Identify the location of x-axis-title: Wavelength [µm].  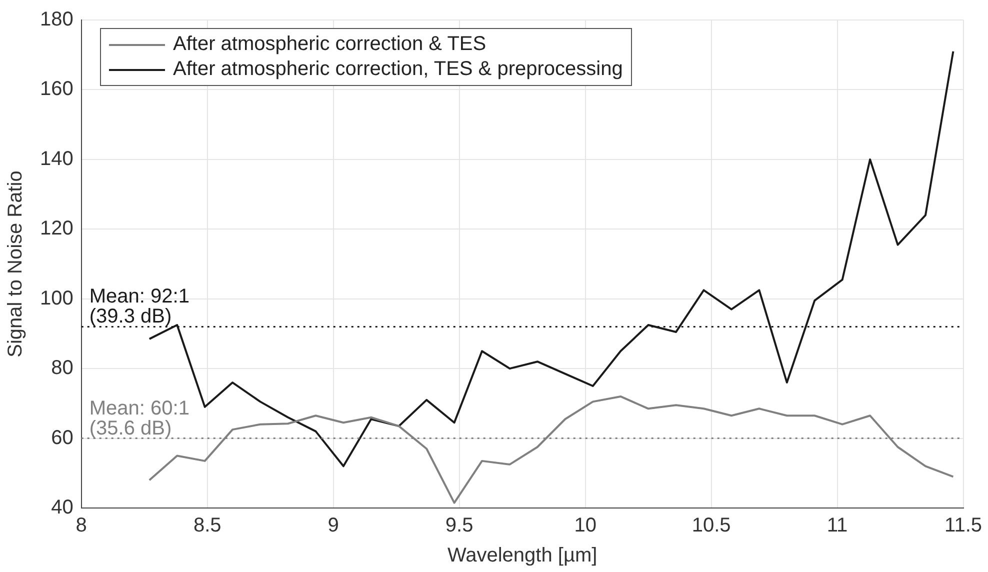
(522, 555).